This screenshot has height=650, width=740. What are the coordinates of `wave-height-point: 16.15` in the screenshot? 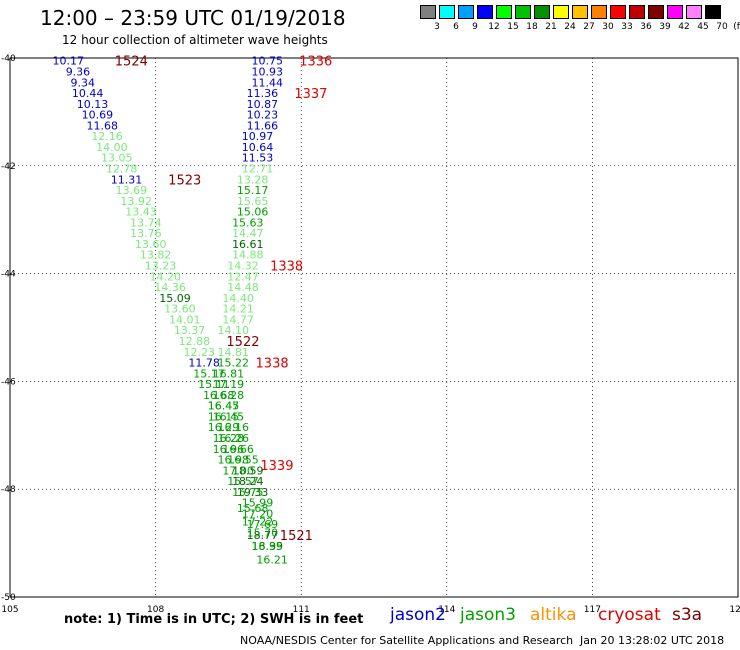 It's located at (224, 416).